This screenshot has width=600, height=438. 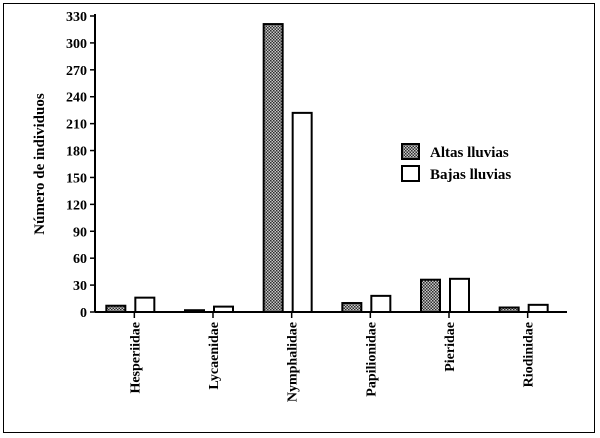 I want to click on y-axis-title: Número de individuos, so click(x=40, y=164).